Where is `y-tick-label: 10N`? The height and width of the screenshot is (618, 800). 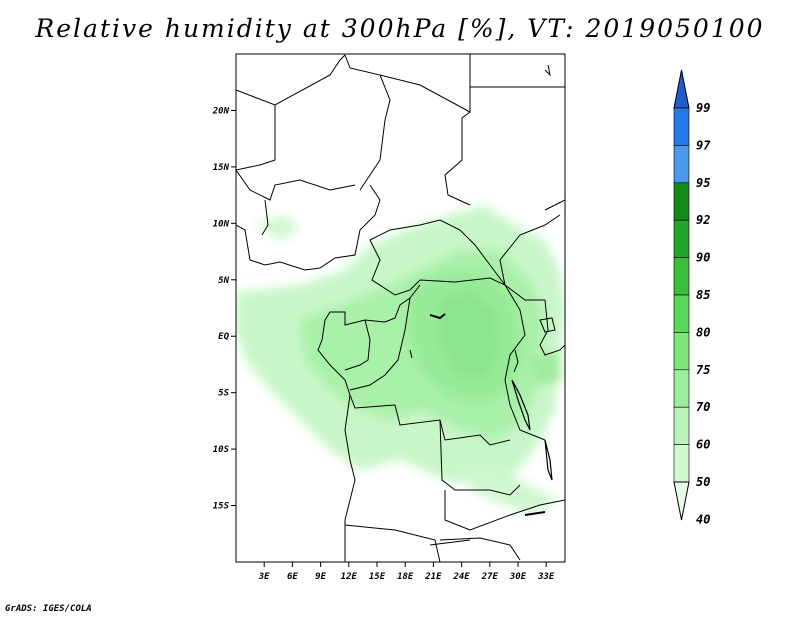 y-tick-label: 10N is located at coordinates (221, 224).